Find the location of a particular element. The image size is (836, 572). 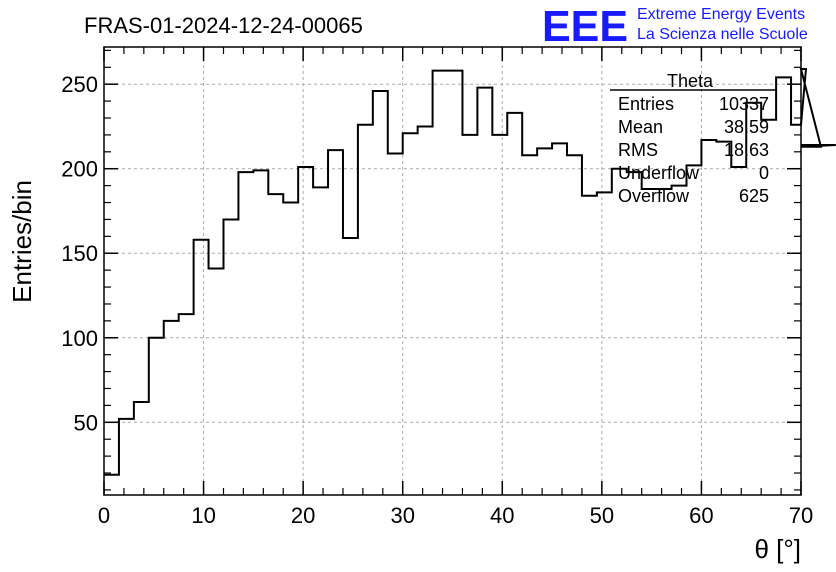

y-tick-label: 150 is located at coordinates (79, 253).